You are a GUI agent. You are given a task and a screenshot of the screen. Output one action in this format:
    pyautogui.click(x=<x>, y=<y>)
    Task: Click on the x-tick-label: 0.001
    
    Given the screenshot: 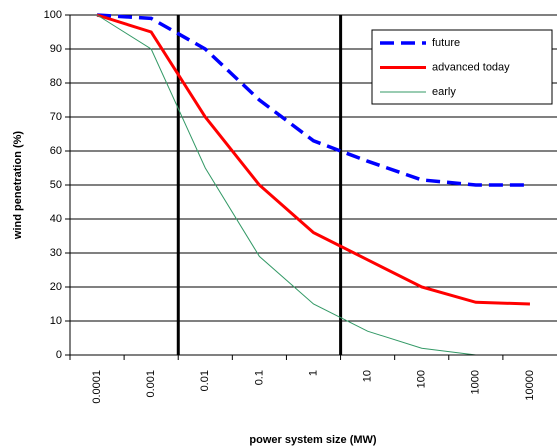 What is the action you would take?
    pyautogui.click(x=151, y=384)
    